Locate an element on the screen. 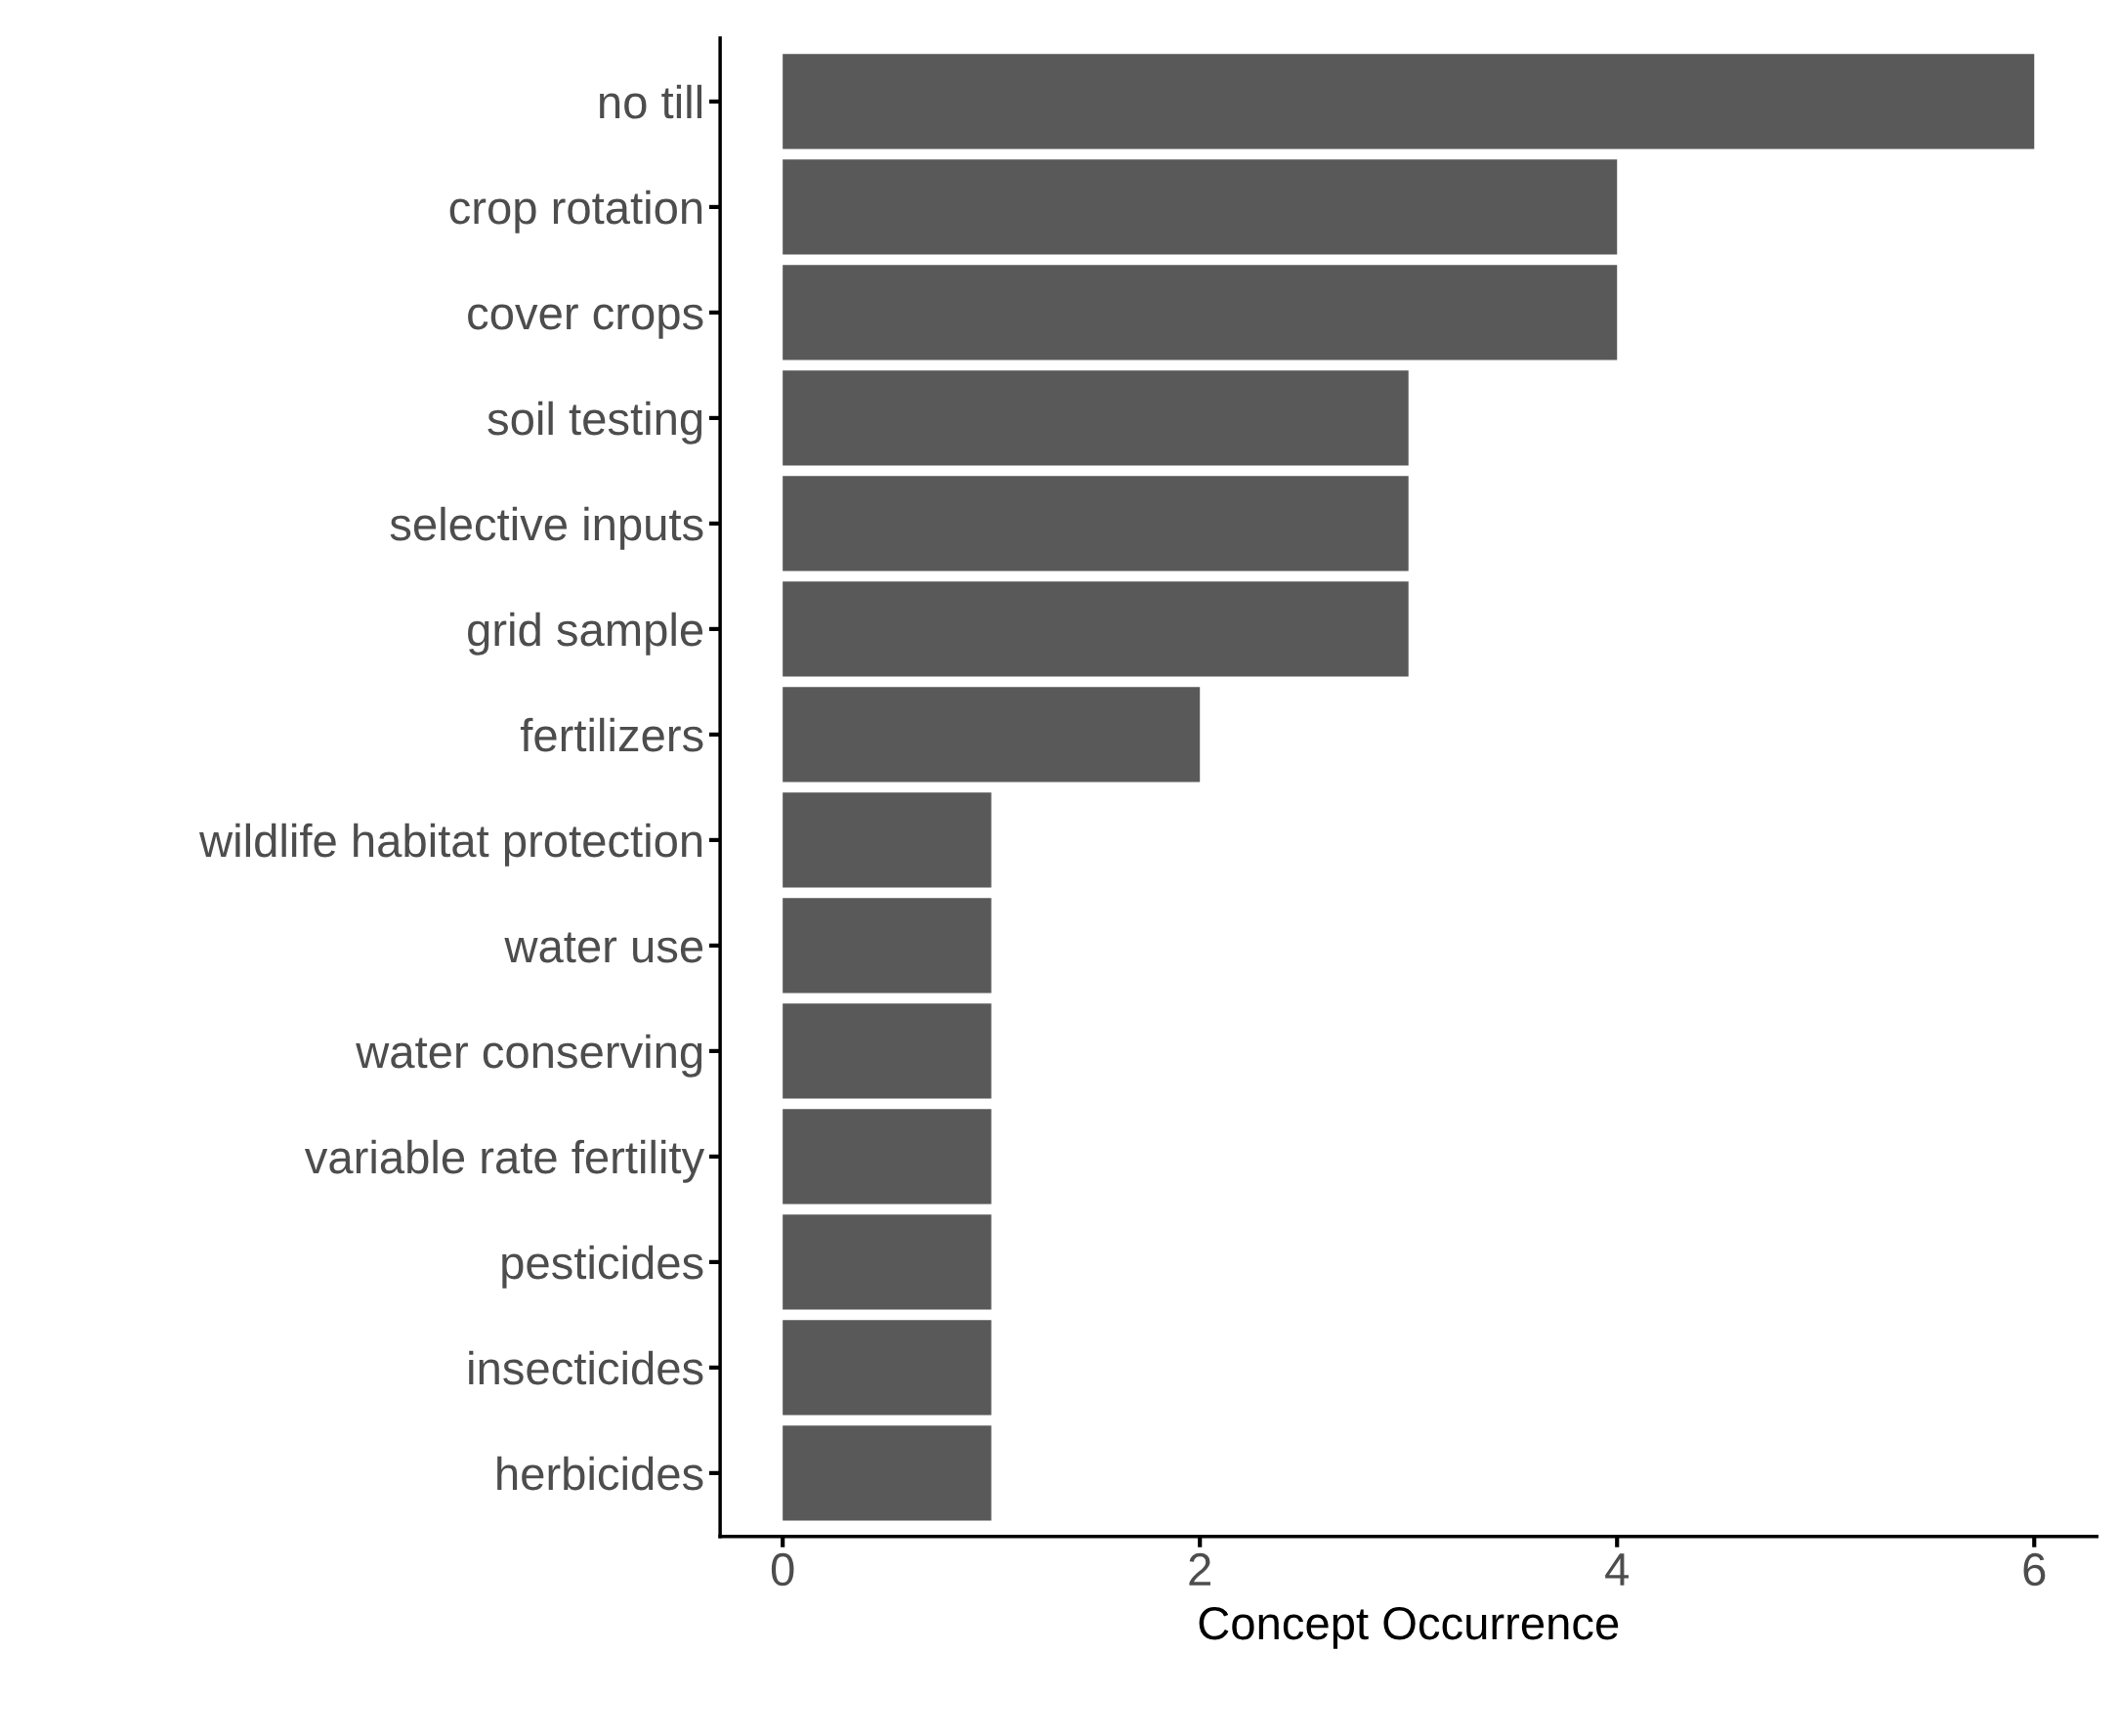 The width and height of the screenshot is (2118, 1736). x-tick-label: 6 is located at coordinates (2034, 1569).